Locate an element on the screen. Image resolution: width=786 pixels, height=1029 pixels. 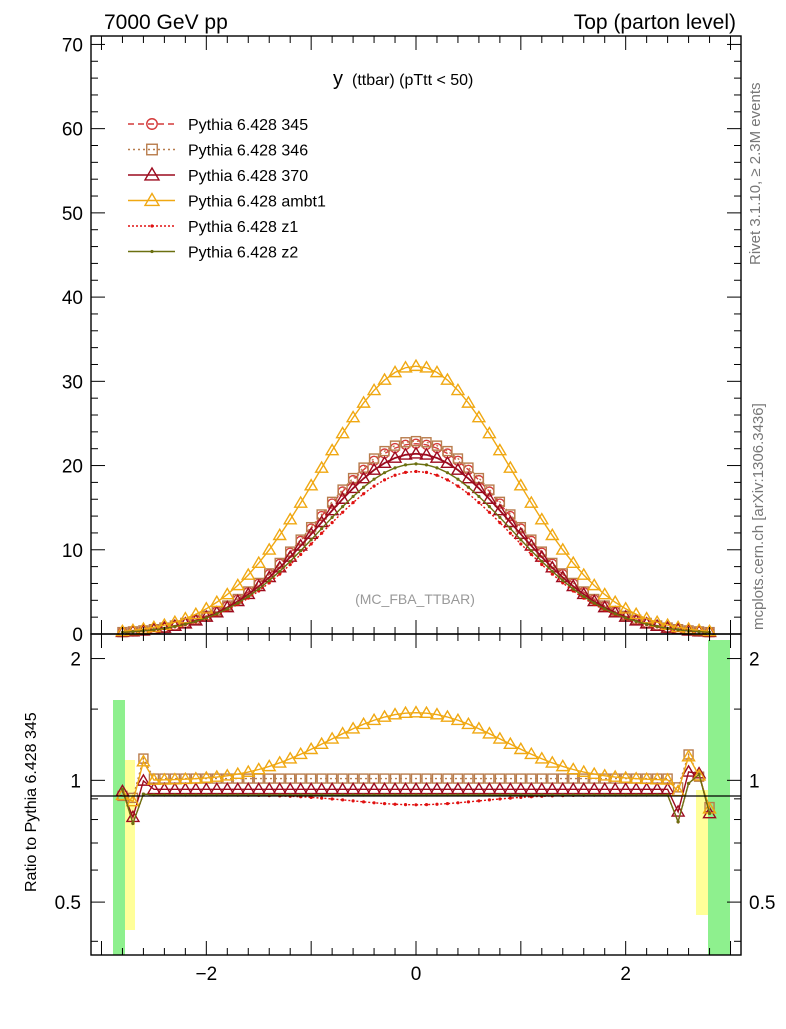
legend-label: Pythia 6.428 370 is located at coordinates (248, 176).